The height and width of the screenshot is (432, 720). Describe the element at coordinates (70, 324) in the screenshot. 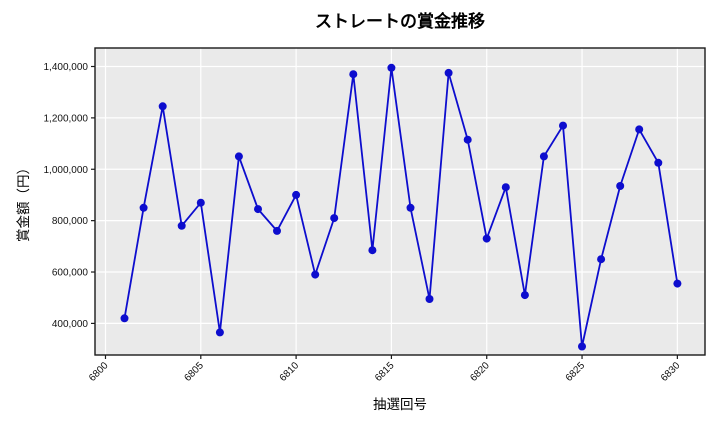

I see `y-tick-label: 400,000` at that location.